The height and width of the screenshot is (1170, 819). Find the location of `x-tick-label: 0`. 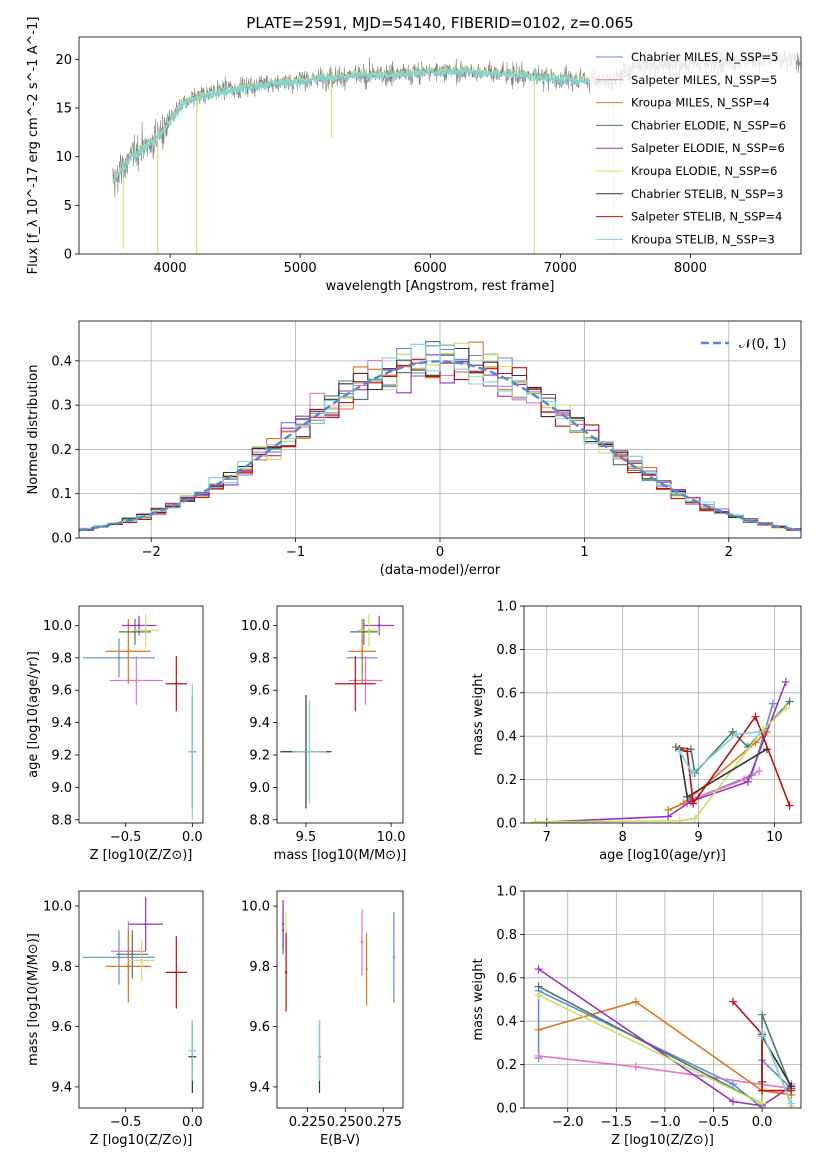

x-tick-label: 0 is located at coordinates (440, 552).